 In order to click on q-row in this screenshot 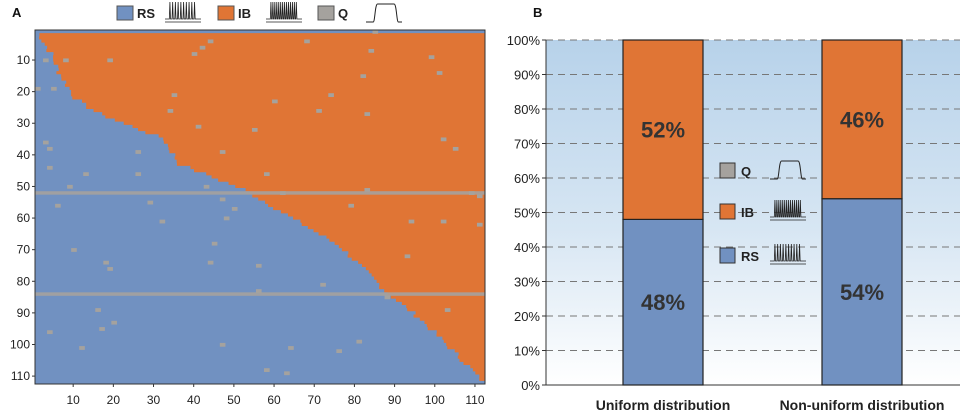, I will do `click(260, 193)`.